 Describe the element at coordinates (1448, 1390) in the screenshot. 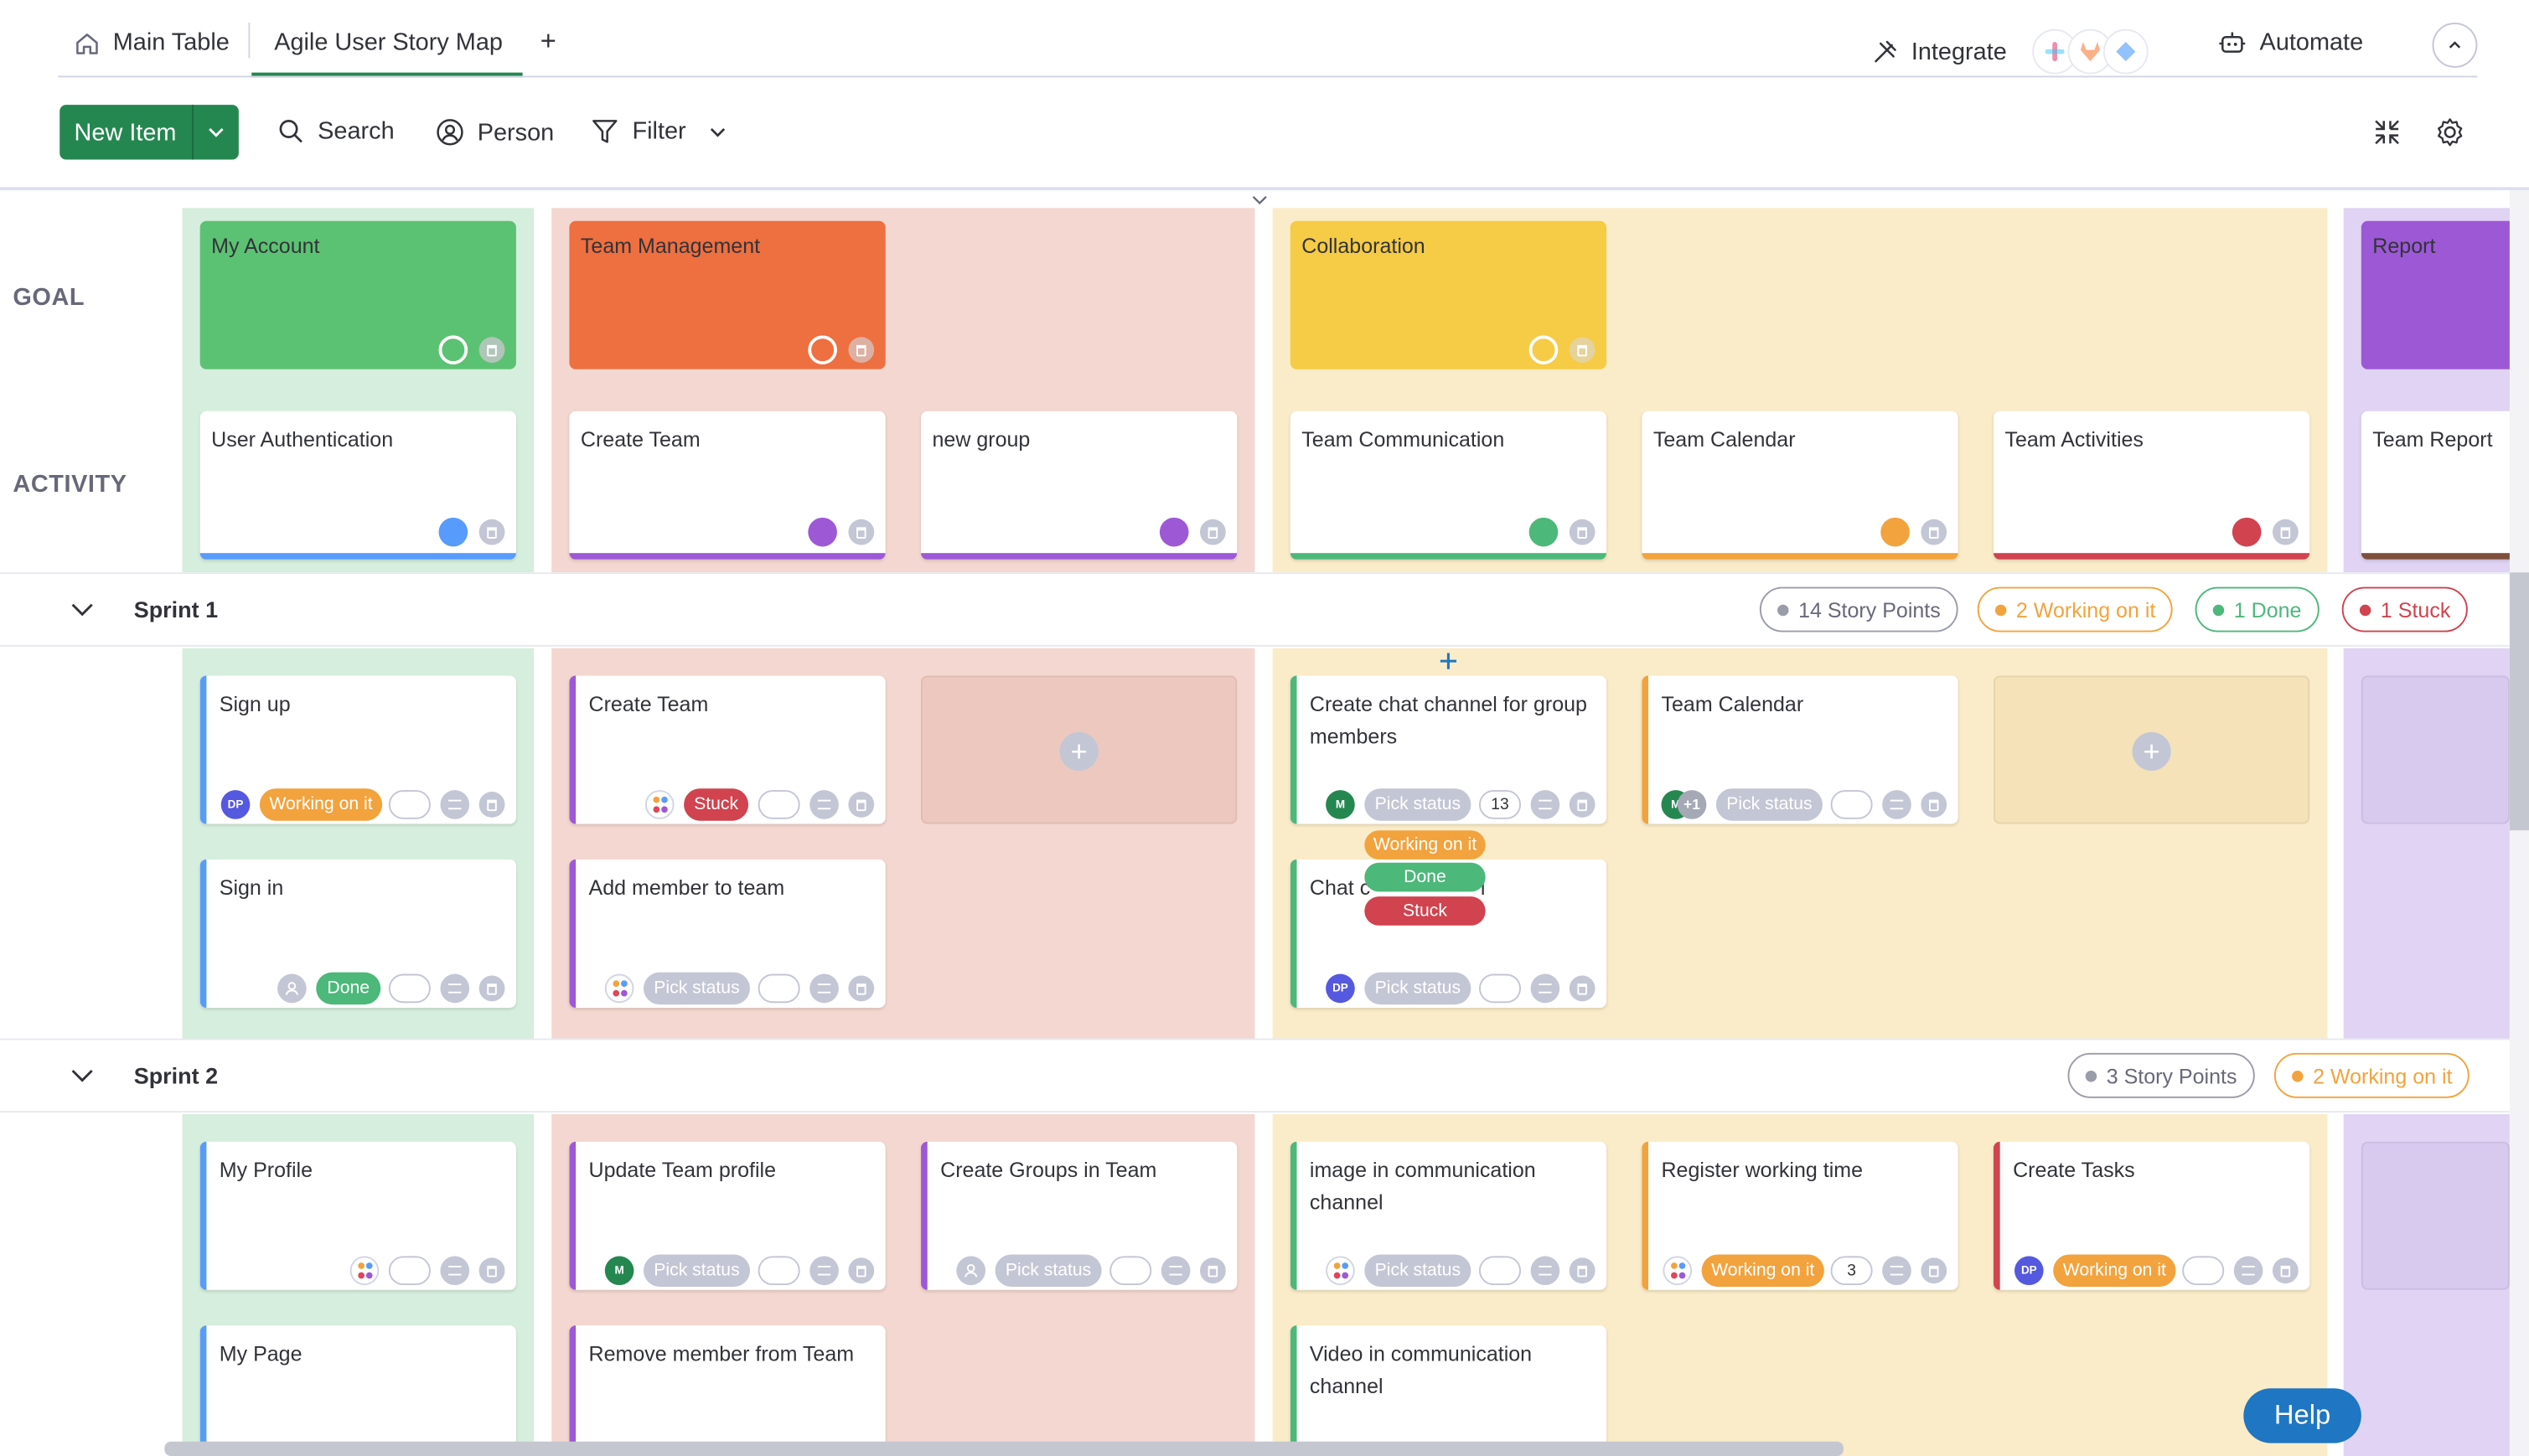

I see `story-card-video-comm: Video in communication channel` at that location.